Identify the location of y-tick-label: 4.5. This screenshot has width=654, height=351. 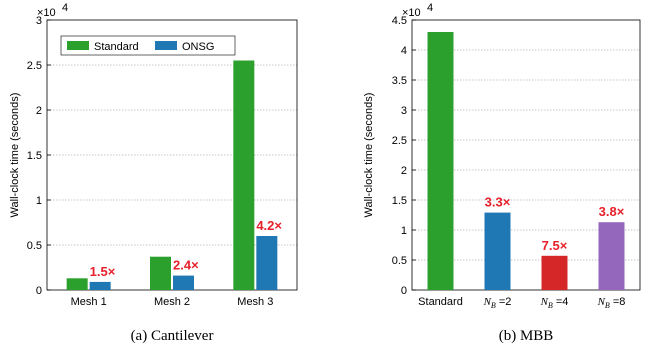
(399, 21).